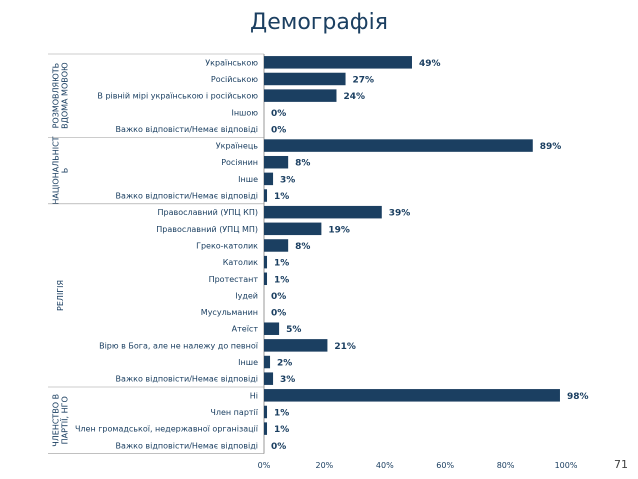 The width and height of the screenshot is (638, 479). What do you see at coordinates (245, 329) in the screenshot?
I see `category-label: Атеїст` at bounding box center [245, 329].